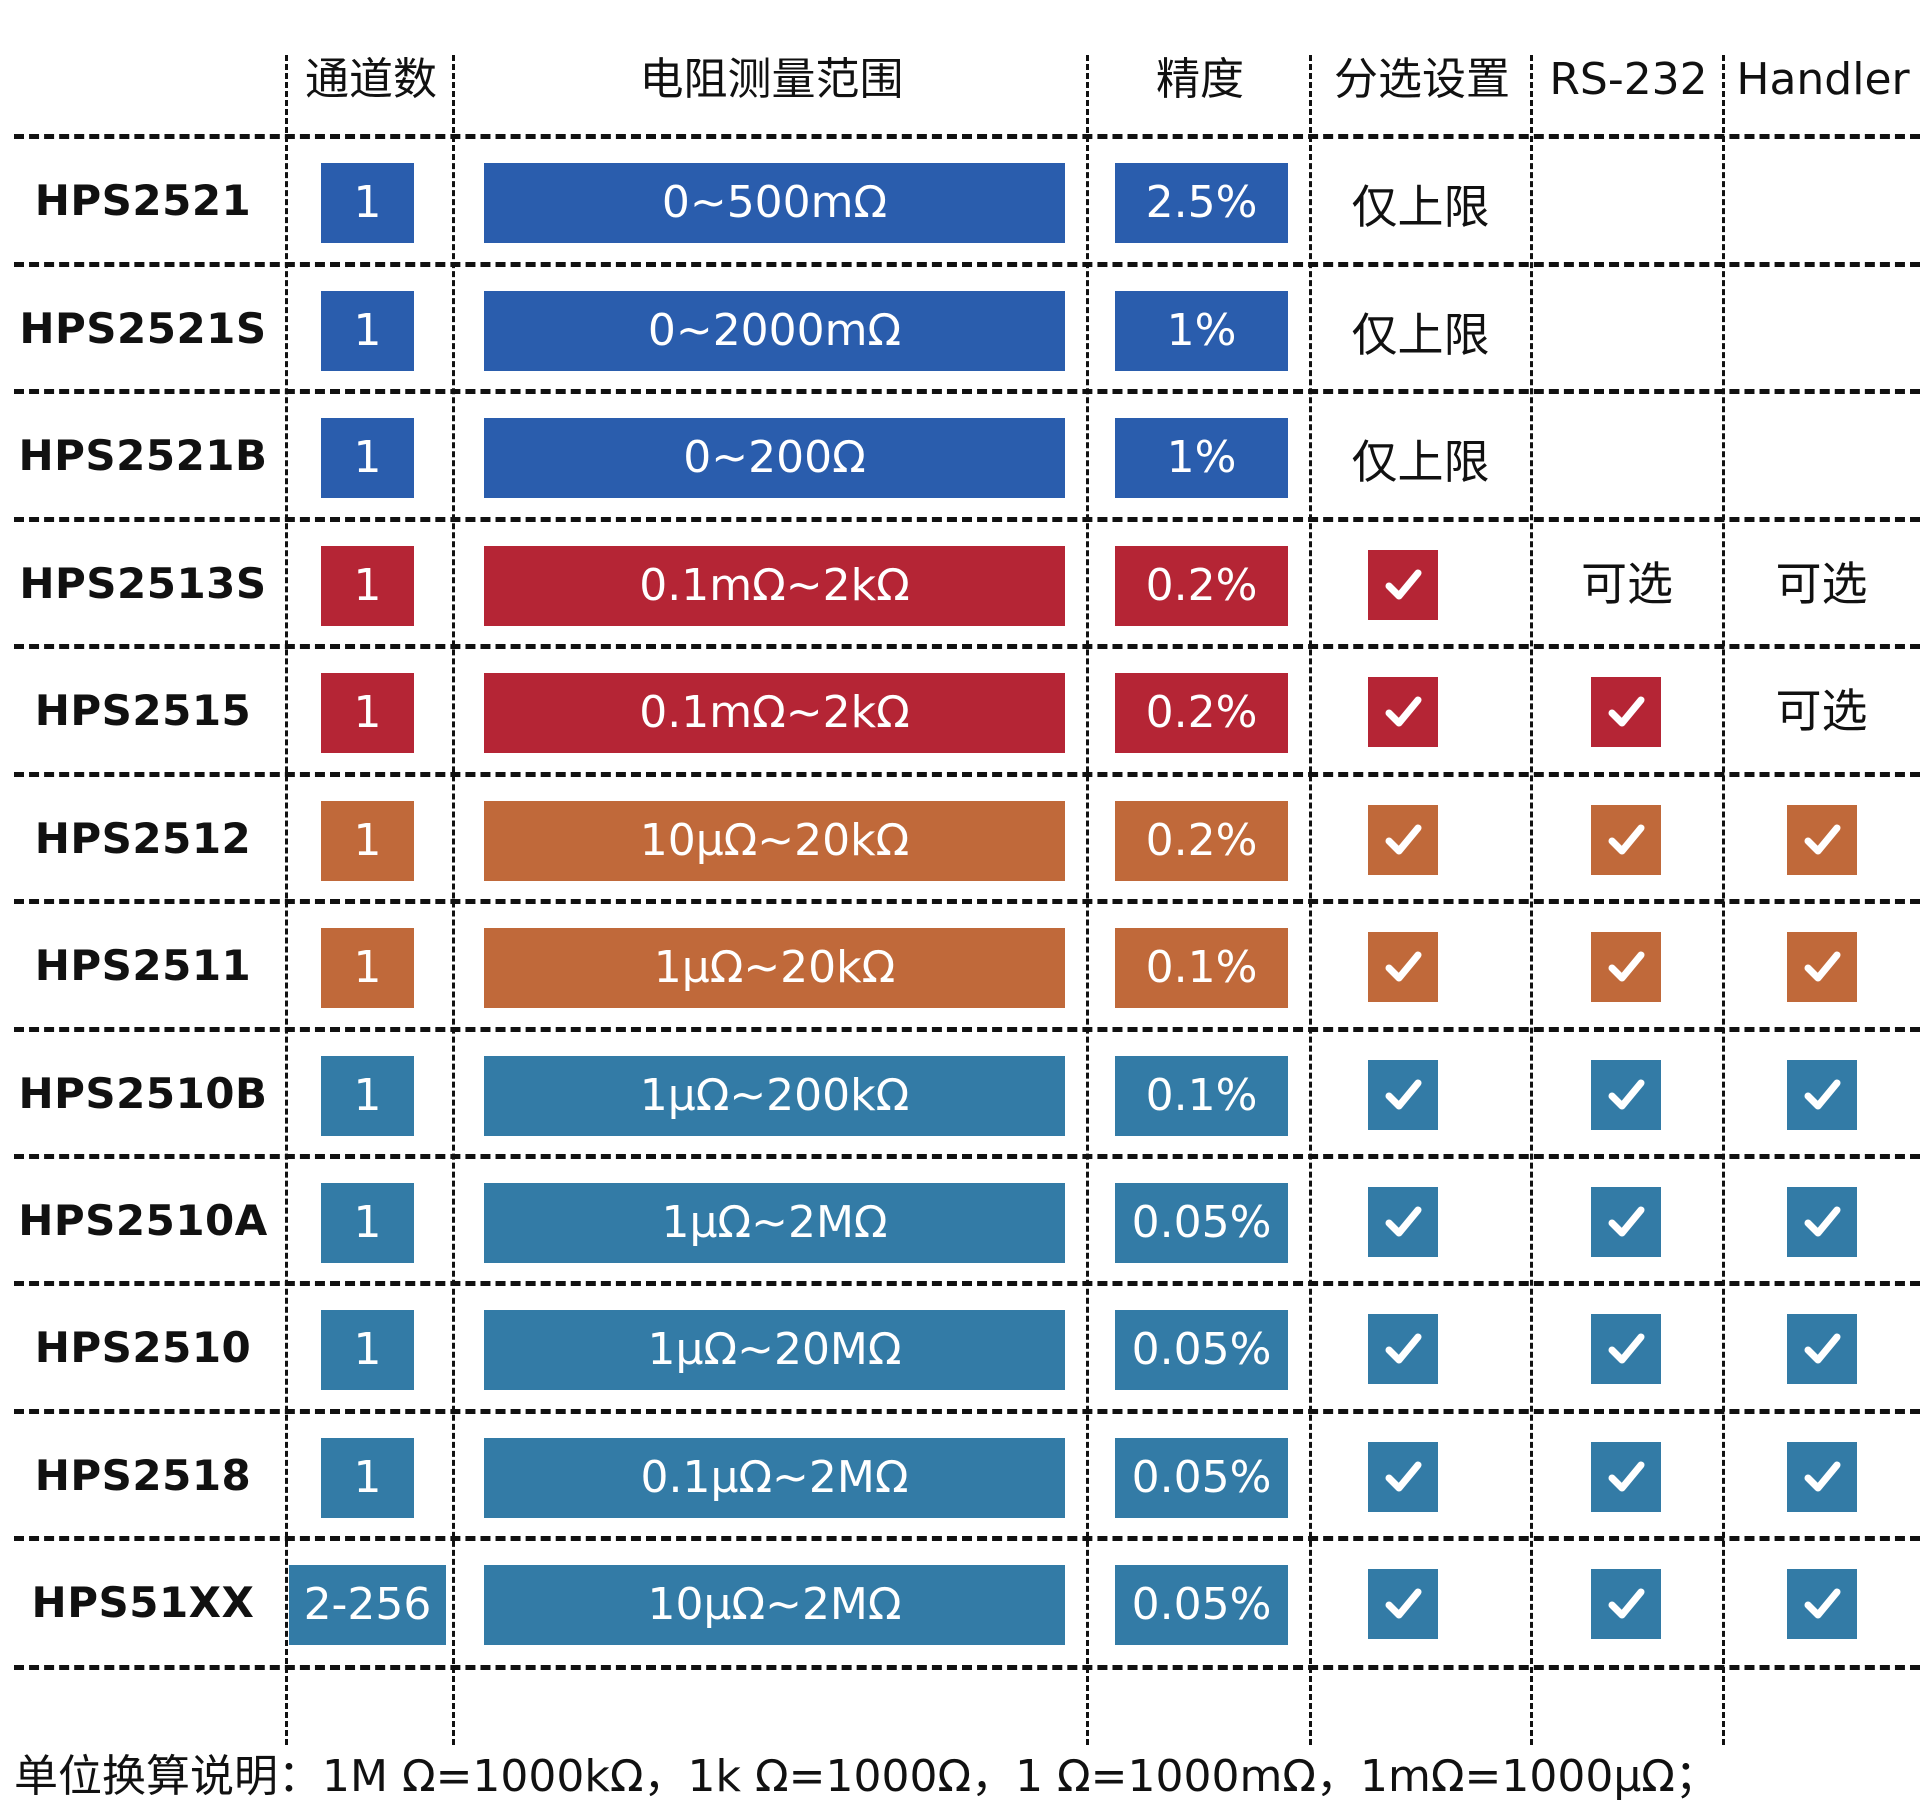 This screenshot has height=1815, width=1920. I want to click on model-name: HPS2515, so click(143, 710).